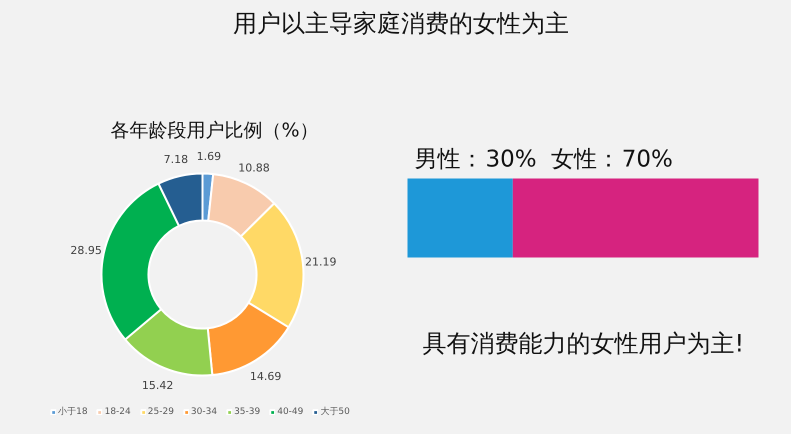 Image resolution: width=791 pixels, height=434 pixels. What do you see at coordinates (583, 344) in the screenshot?
I see `text: 具有消费能力的女性用户为主!` at bounding box center [583, 344].